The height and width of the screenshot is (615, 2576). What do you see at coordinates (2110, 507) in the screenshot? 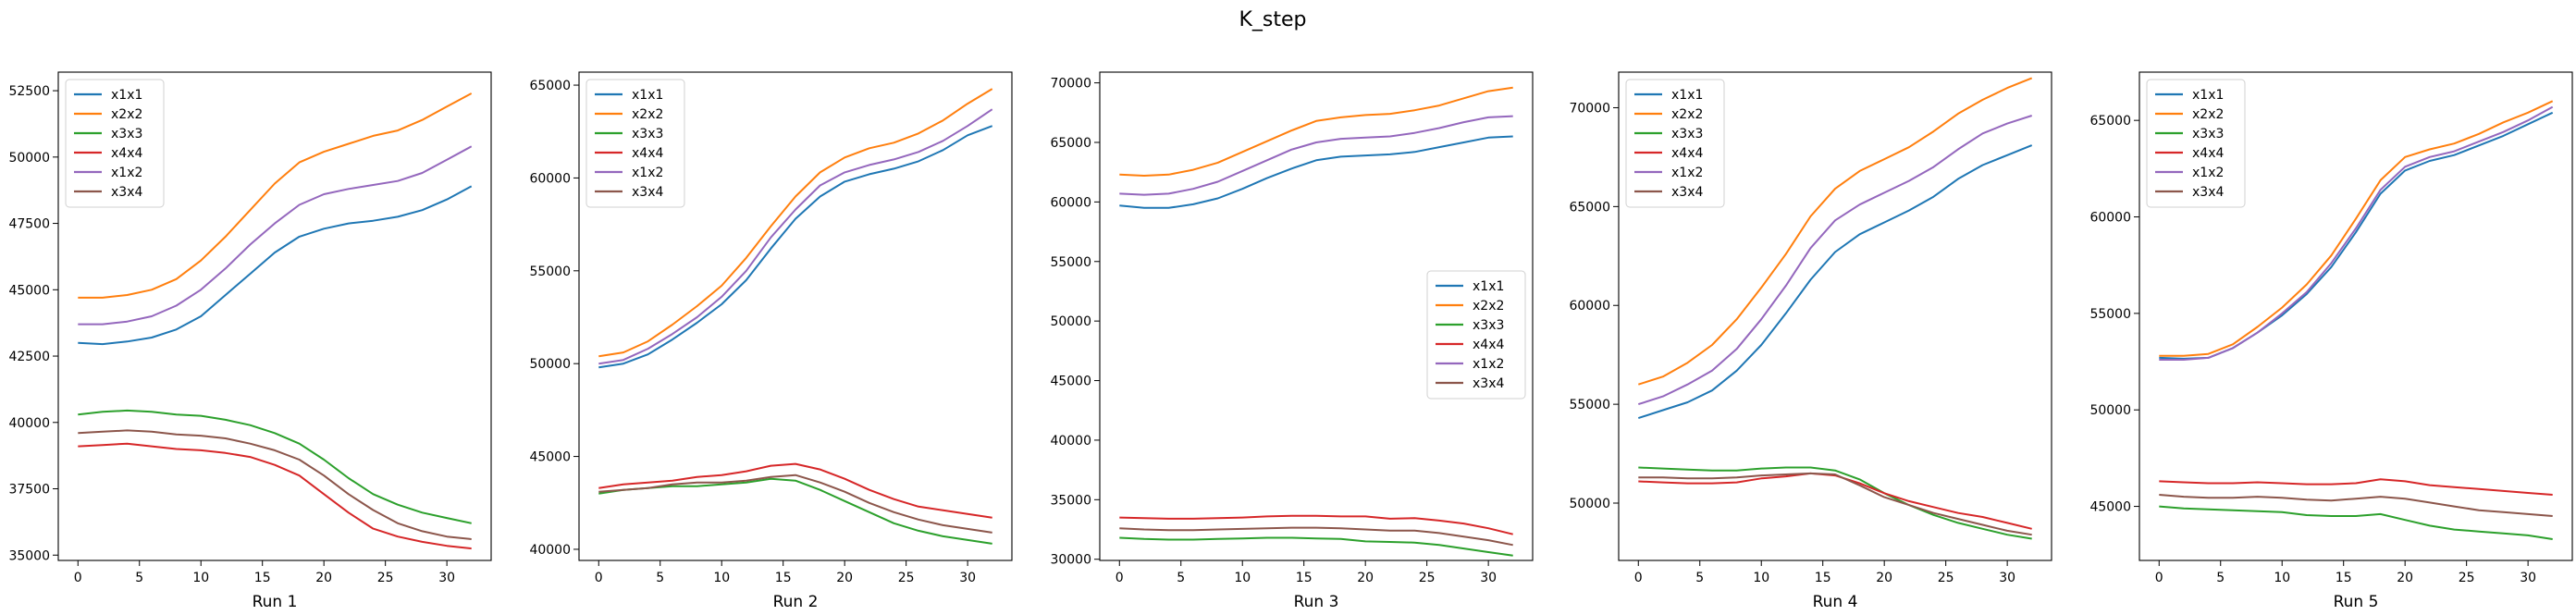
I see `y-tick-label: 45000` at bounding box center [2110, 507].